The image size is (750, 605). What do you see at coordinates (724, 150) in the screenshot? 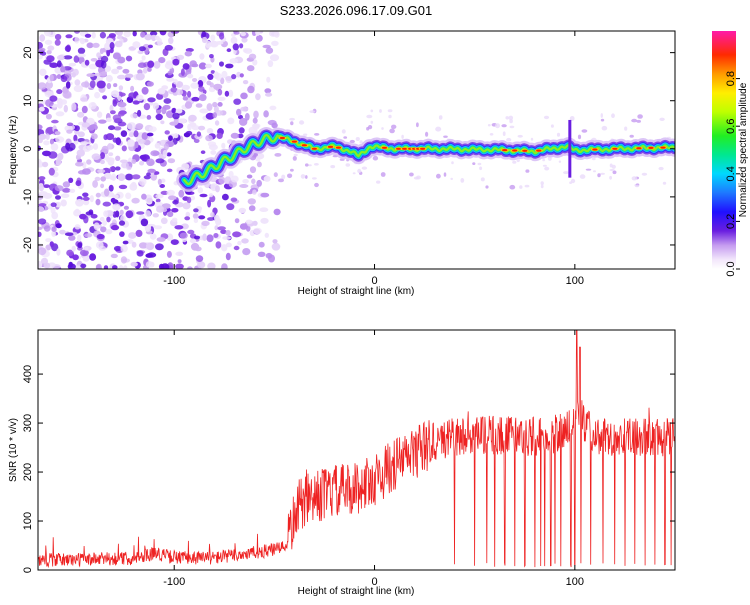
I see `colorbar-gradient` at bounding box center [724, 150].